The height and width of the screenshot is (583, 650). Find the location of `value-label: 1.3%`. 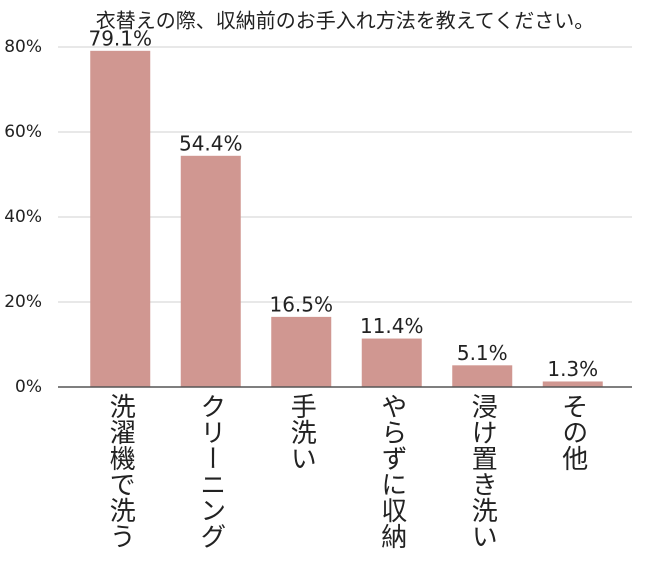

value-label: 1.3% is located at coordinates (572, 369).